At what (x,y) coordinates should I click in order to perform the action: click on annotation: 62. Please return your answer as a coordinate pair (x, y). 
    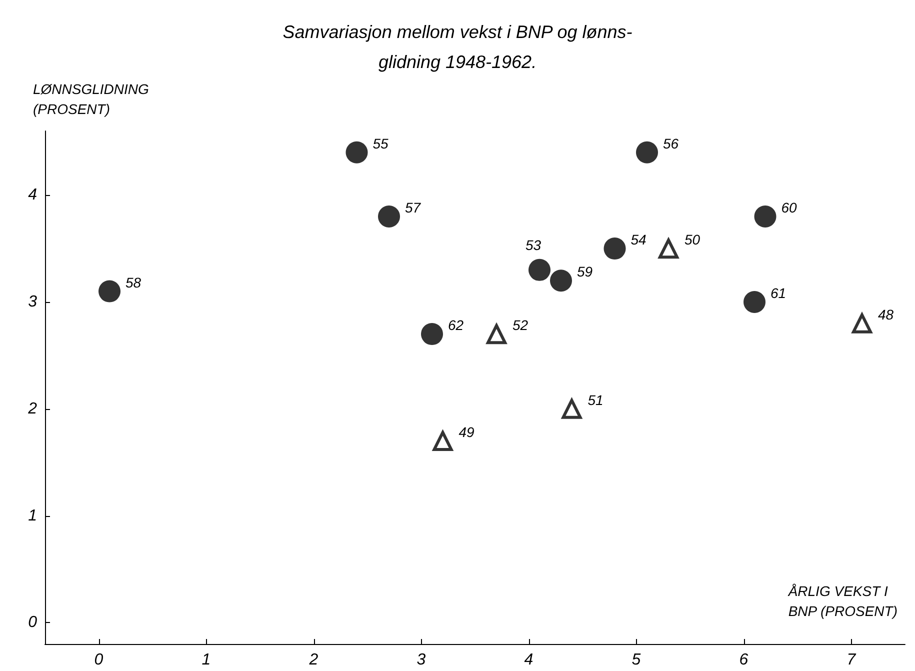
    Looking at the image, I should click on (456, 325).